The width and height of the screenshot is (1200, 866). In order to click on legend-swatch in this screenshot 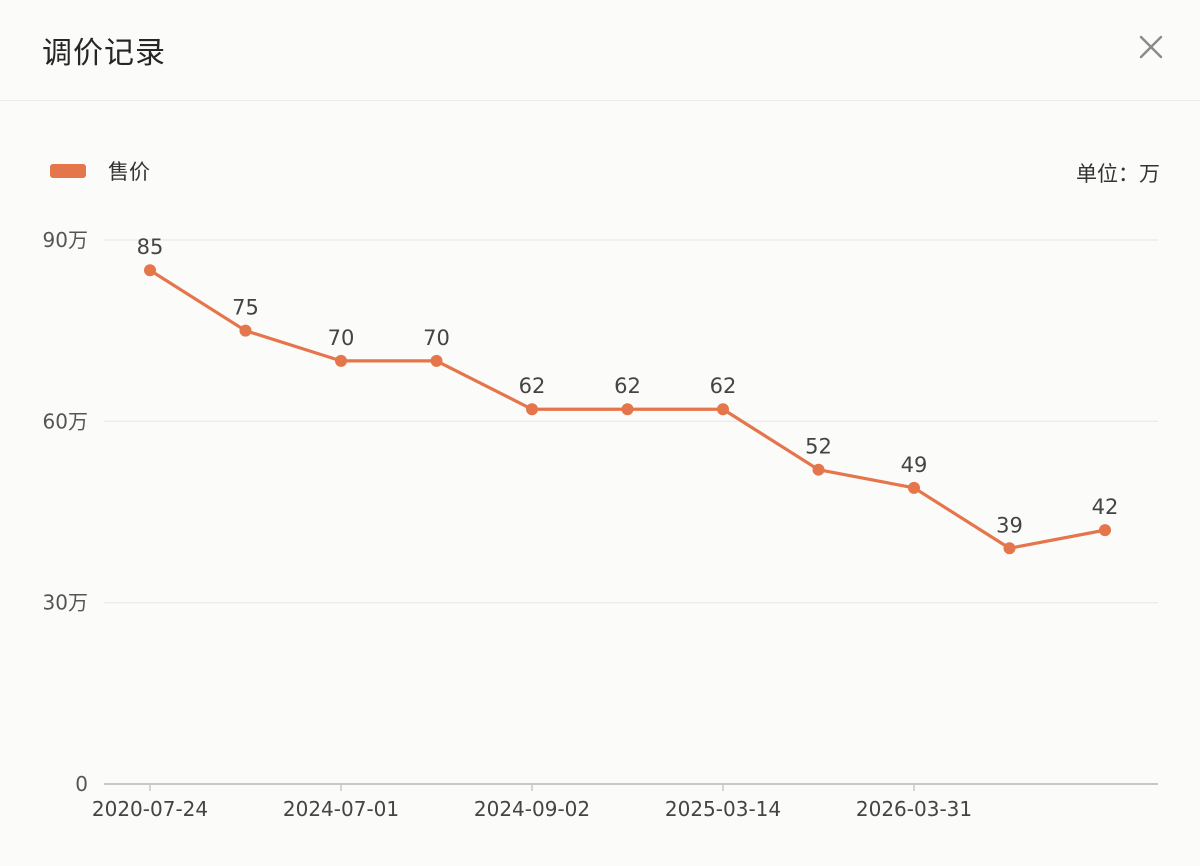, I will do `click(68, 171)`.